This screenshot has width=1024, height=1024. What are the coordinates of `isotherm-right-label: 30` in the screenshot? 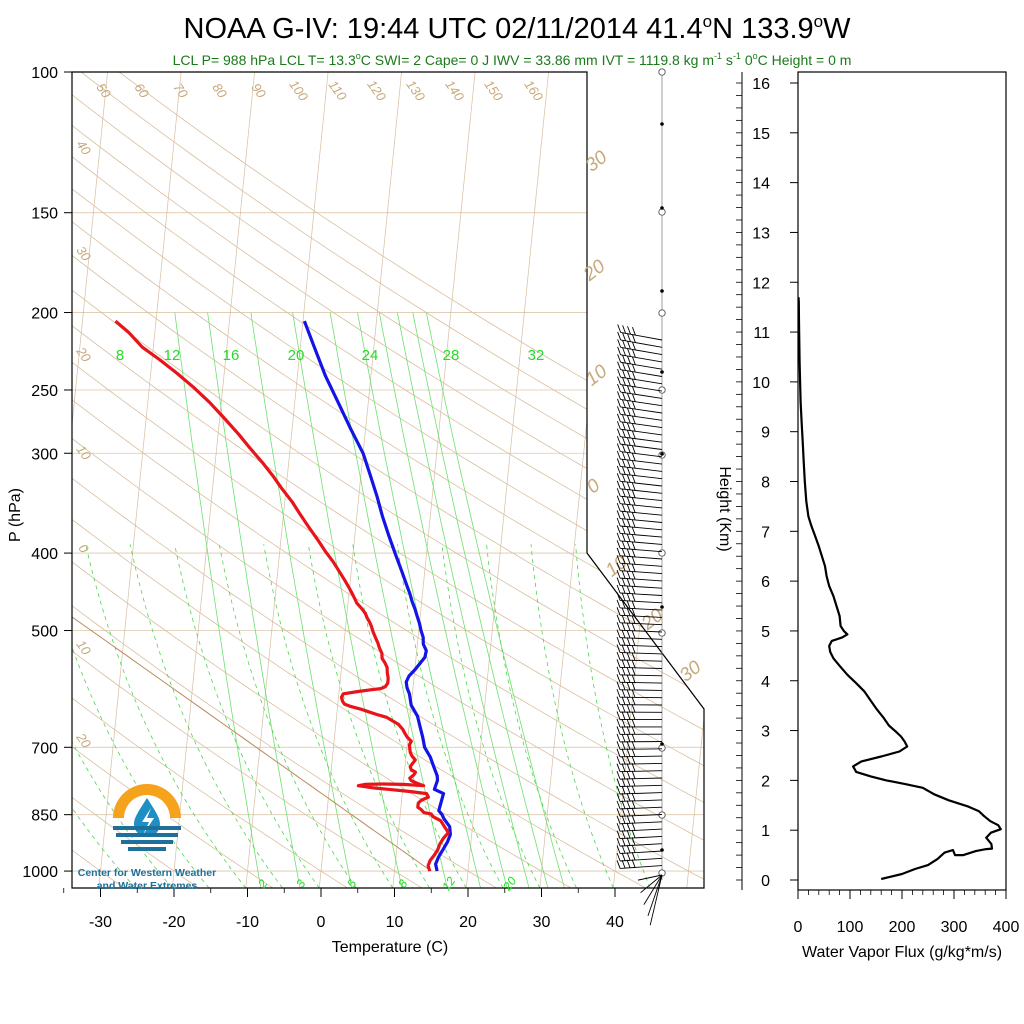 It's located at (597, 162).